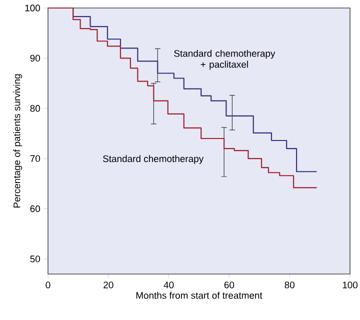 This screenshot has width=360, height=320. Describe the element at coordinates (32, 8) in the screenshot. I see `y-tick-label: 100` at that location.